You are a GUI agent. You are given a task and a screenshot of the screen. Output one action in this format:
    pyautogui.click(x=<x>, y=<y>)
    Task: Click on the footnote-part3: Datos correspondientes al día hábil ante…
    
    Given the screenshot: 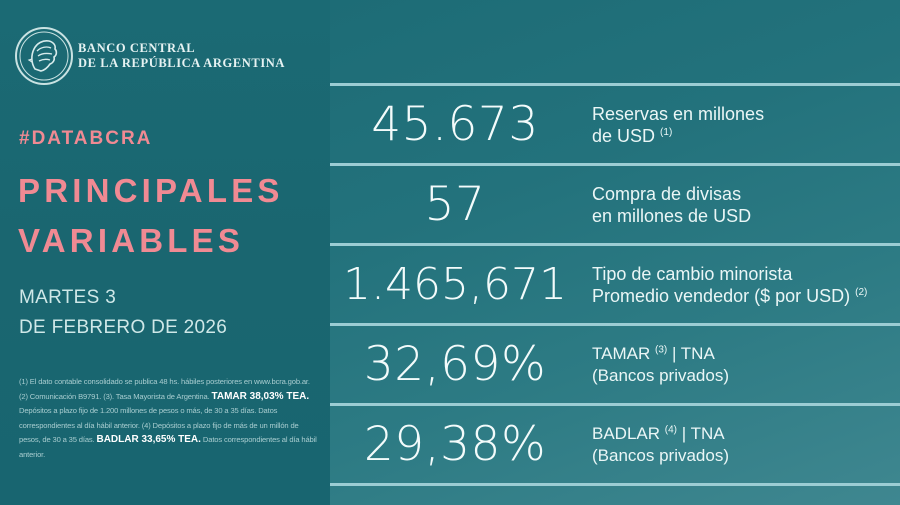 What is the action you would take?
    pyautogui.click(x=168, y=447)
    